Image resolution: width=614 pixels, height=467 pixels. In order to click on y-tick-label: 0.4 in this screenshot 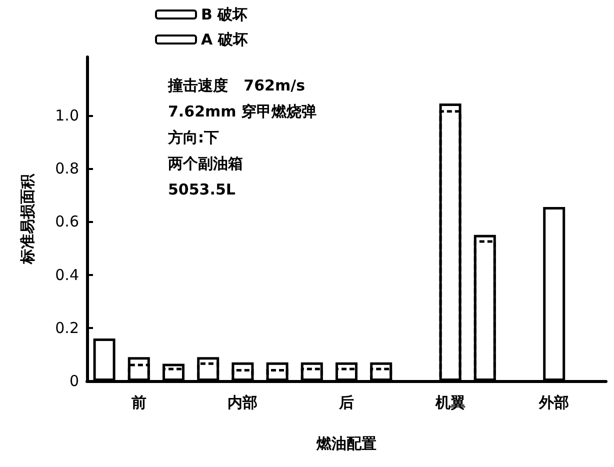, I will do `click(67, 275)`.